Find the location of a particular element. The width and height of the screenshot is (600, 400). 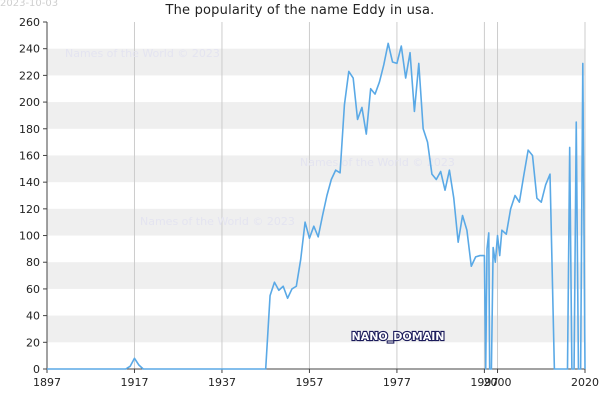

y-axis-ticks: 0 20 40 60 80 100 120 140 160 180 200 220 240 260 is located at coordinates (33, 196).